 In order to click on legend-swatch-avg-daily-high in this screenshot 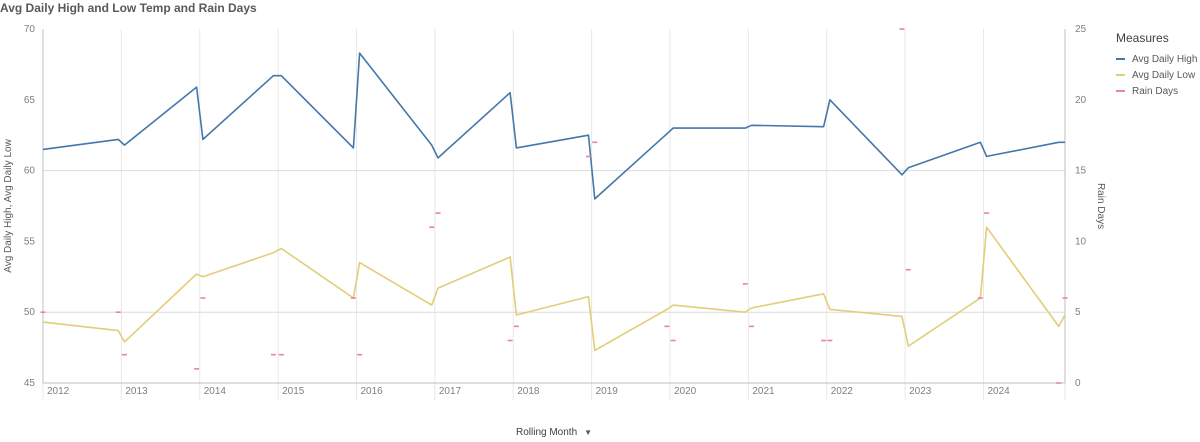, I will do `click(1120, 59)`.